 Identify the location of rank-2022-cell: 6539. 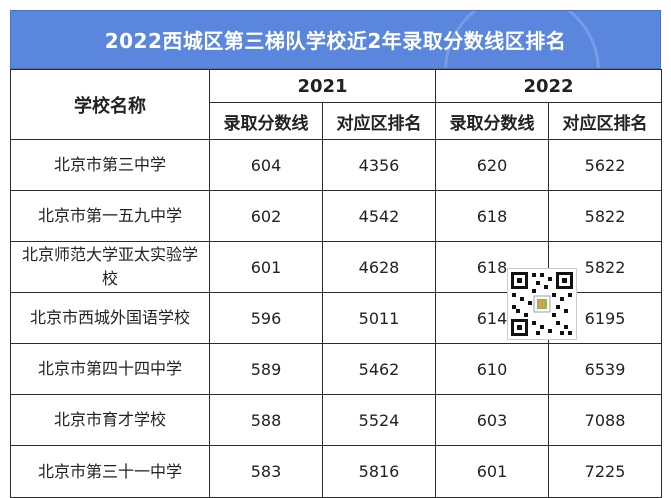
(605, 369).